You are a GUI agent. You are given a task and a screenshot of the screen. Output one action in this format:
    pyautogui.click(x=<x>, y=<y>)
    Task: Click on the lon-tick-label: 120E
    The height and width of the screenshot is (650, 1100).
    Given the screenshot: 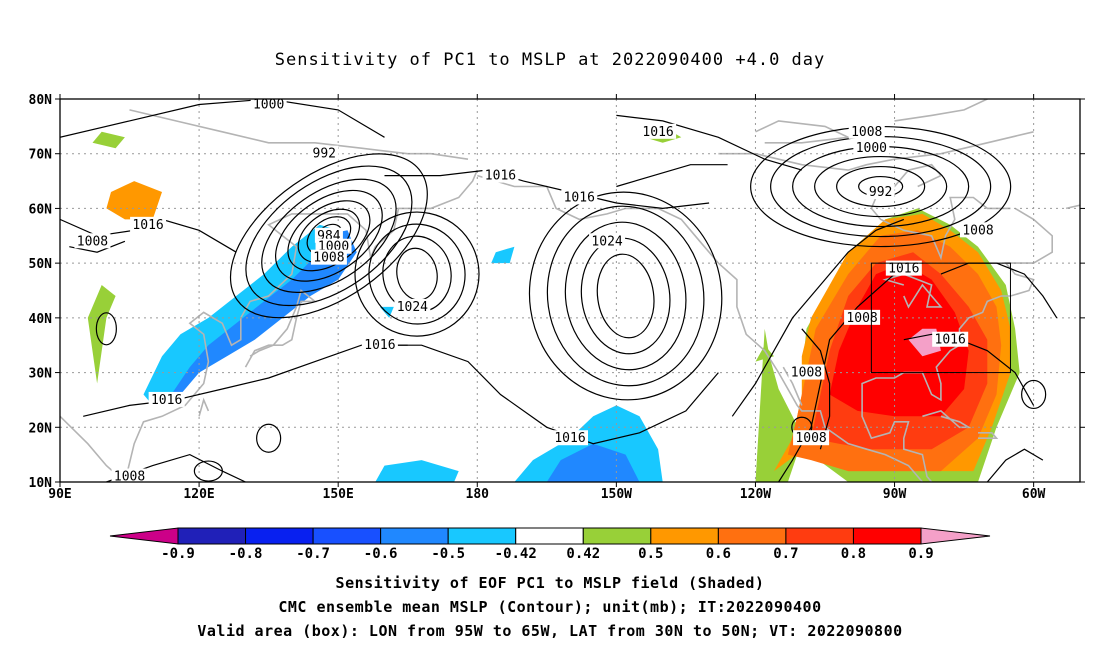 What is the action you would take?
    pyautogui.click(x=198, y=494)
    